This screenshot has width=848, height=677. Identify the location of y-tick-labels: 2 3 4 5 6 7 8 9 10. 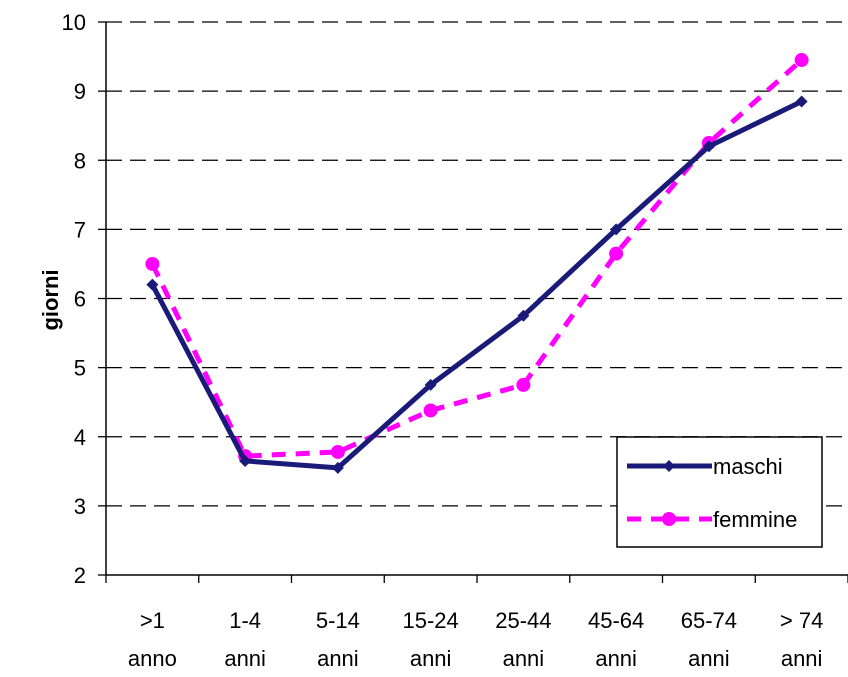
(74, 299).